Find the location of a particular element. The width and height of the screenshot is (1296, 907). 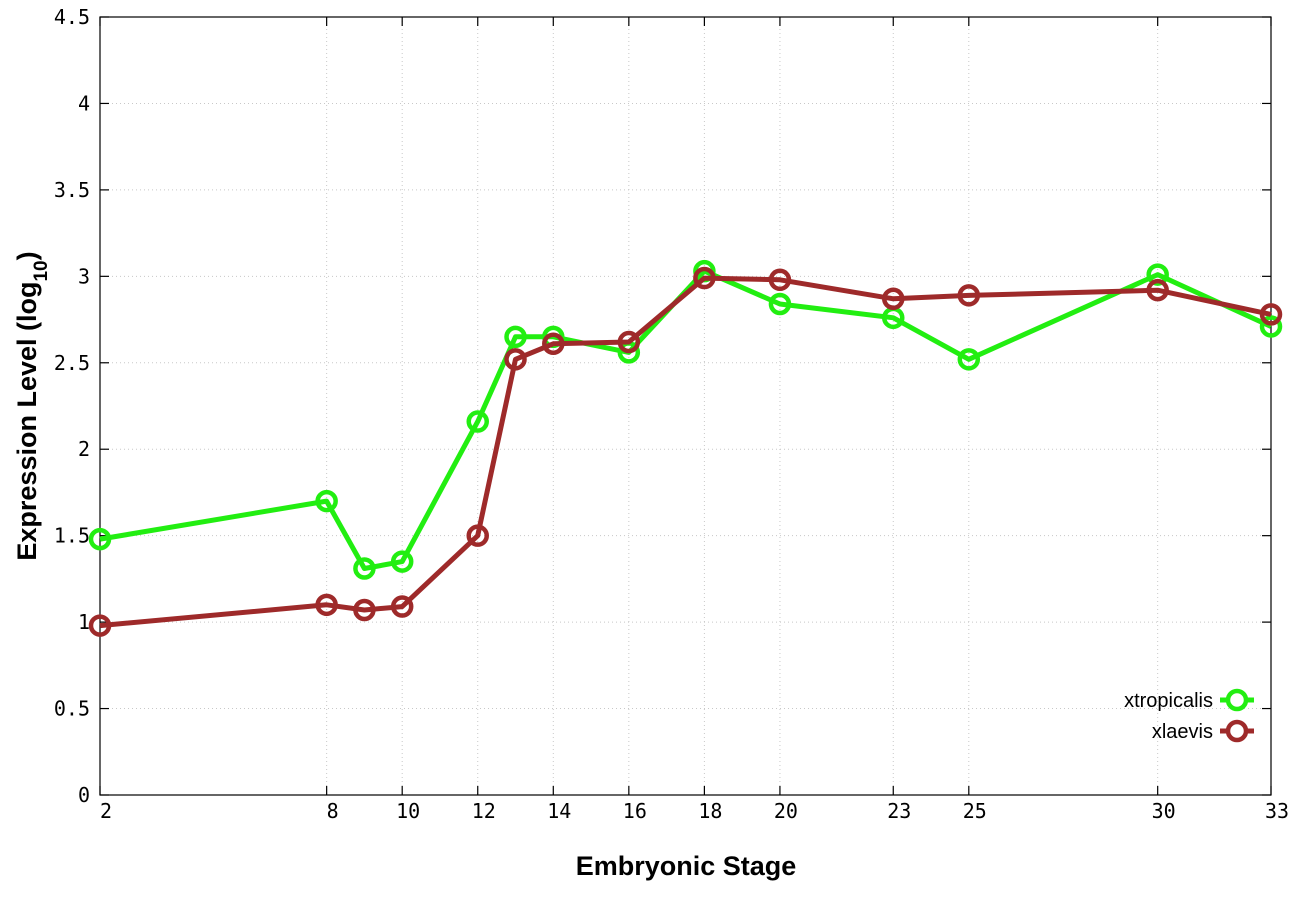

y-axis-title-main: Expression Level (log is located at coordinates (27, 421).